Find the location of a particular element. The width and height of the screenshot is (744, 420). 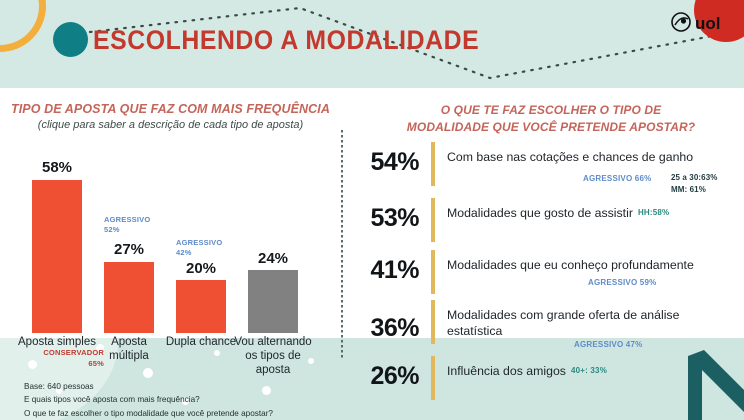

bar-value-label: 20% is located at coordinates (201, 268).